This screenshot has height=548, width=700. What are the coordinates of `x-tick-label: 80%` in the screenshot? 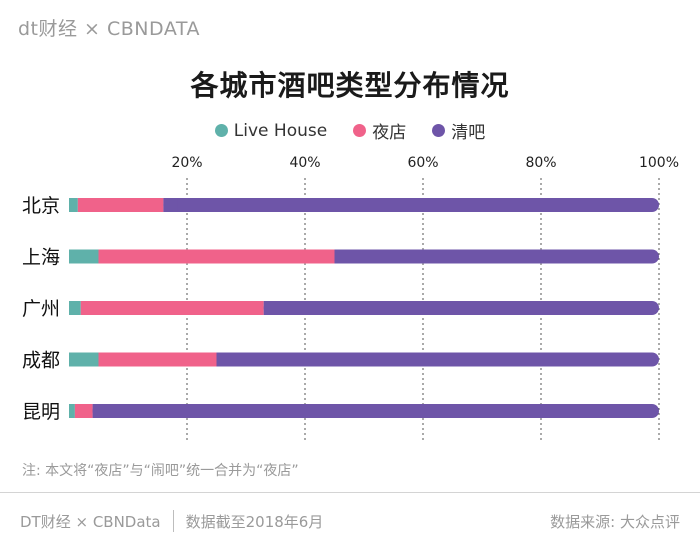 It's located at (540, 163).